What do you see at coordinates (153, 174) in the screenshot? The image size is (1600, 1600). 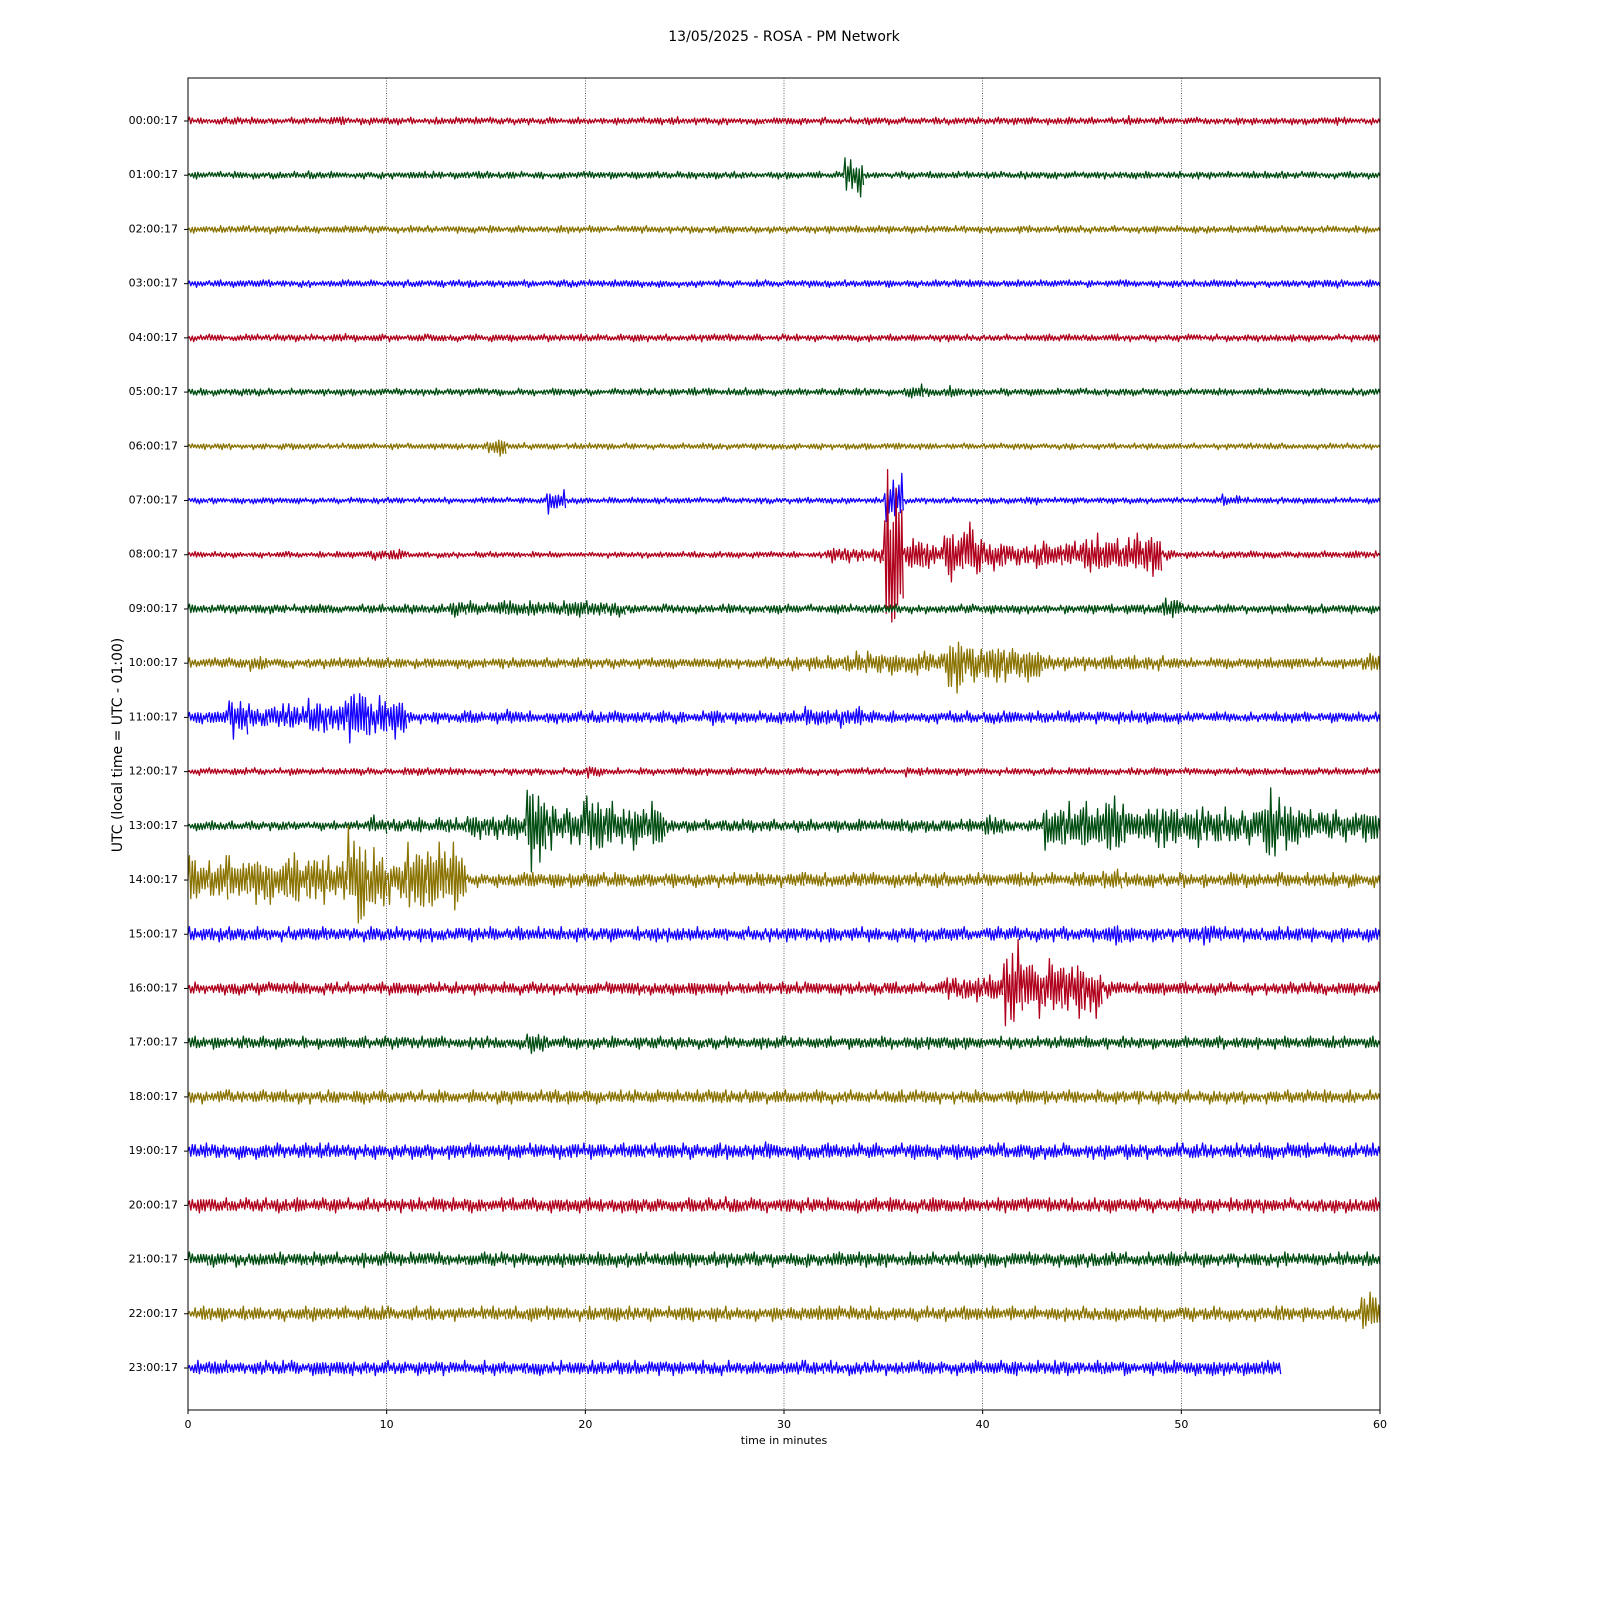 I see `y-tick-label: 01:00:17` at bounding box center [153, 174].